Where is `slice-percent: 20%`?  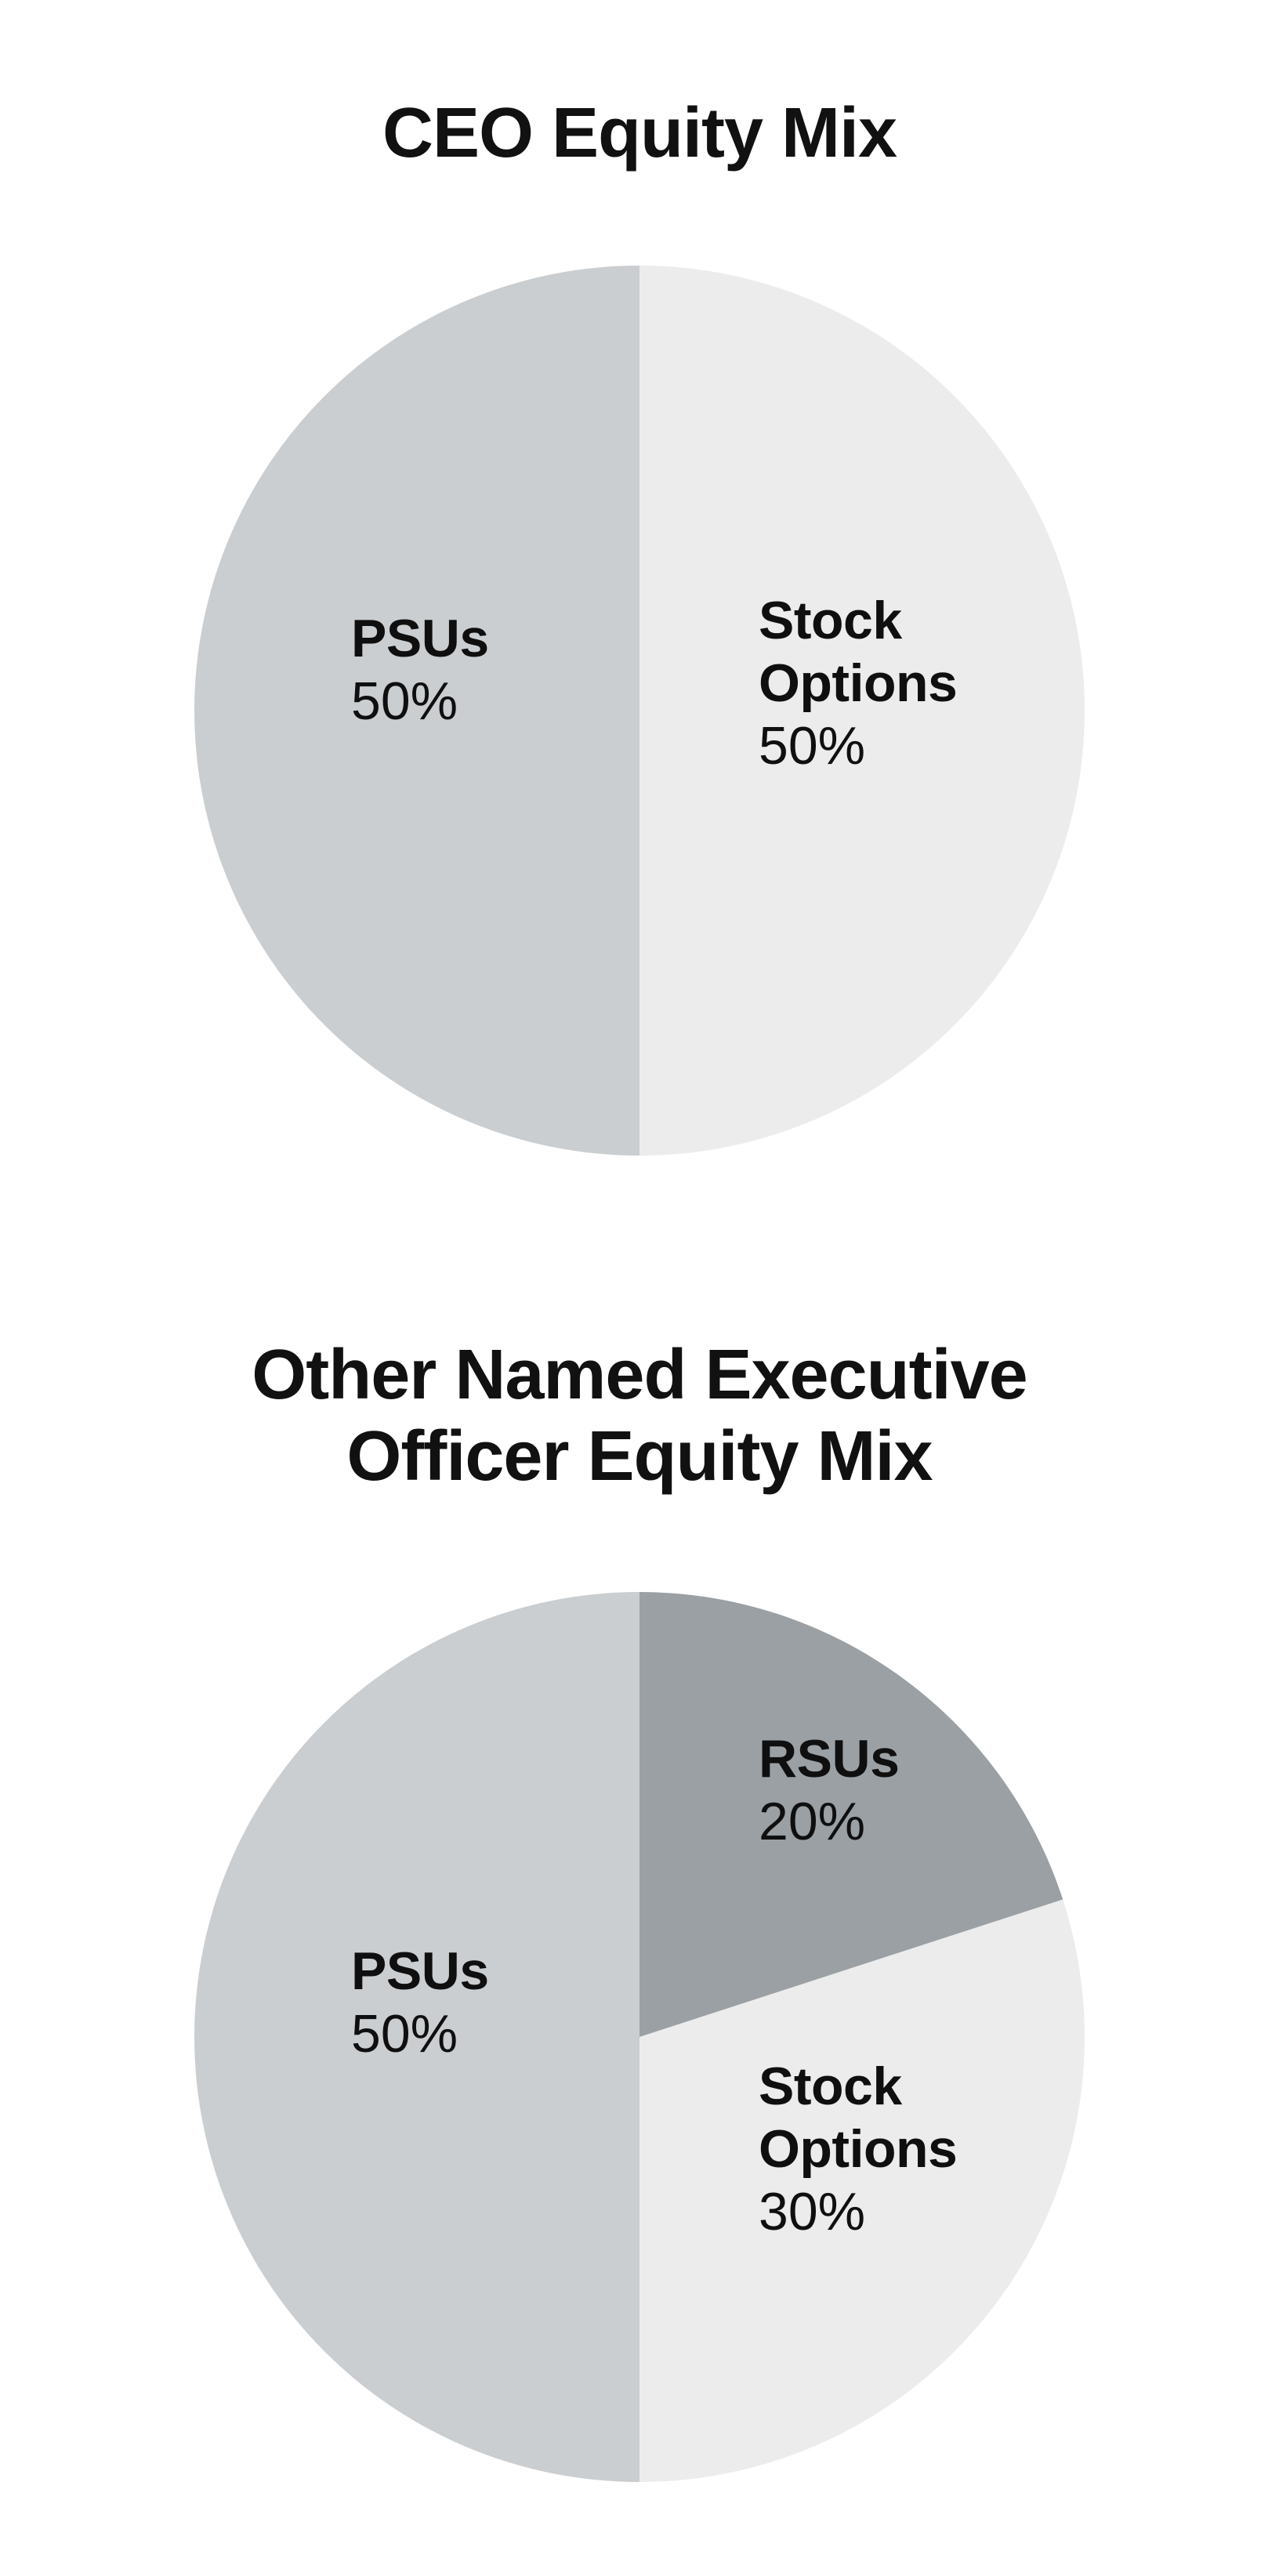 slice-percent: 20% is located at coordinates (812, 1821).